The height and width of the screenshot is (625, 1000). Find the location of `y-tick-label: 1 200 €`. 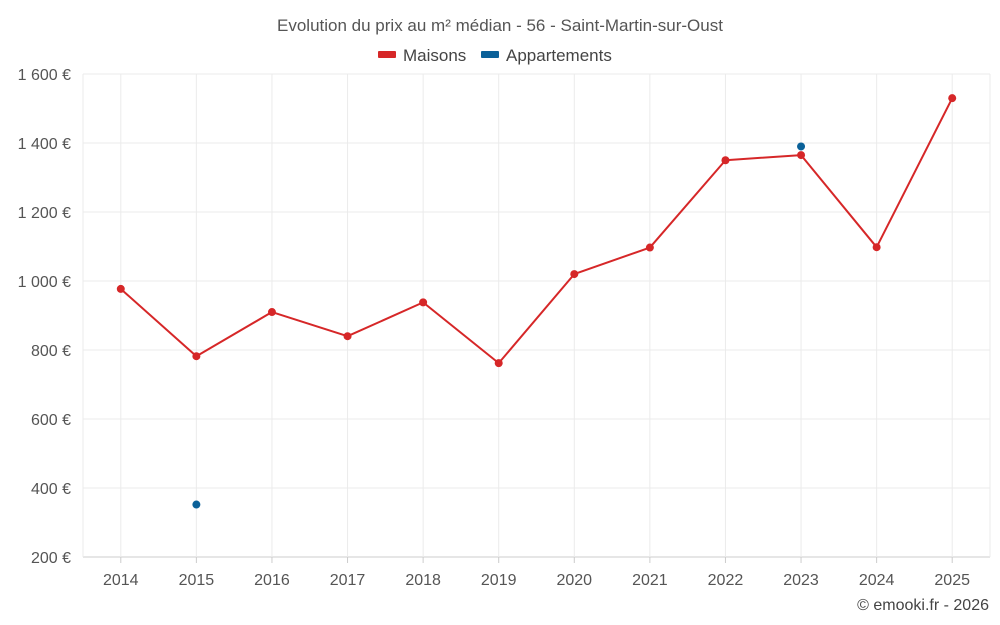

y-tick-label: 1 200 € is located at coordinates (44, 213).